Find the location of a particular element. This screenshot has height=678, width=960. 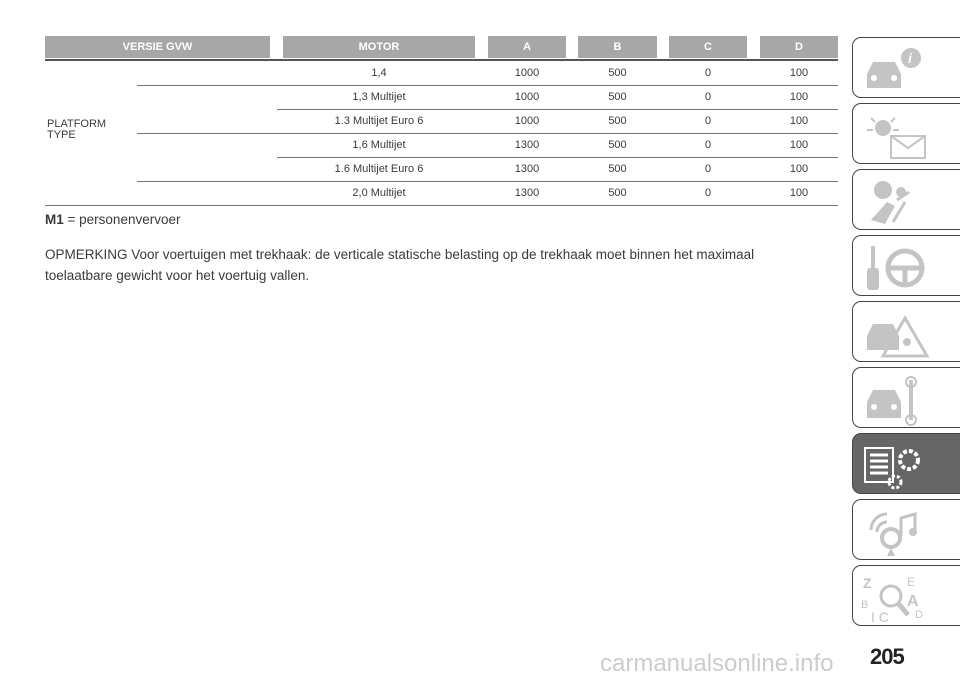

svg-text: A is located at coordinates (913, 601).